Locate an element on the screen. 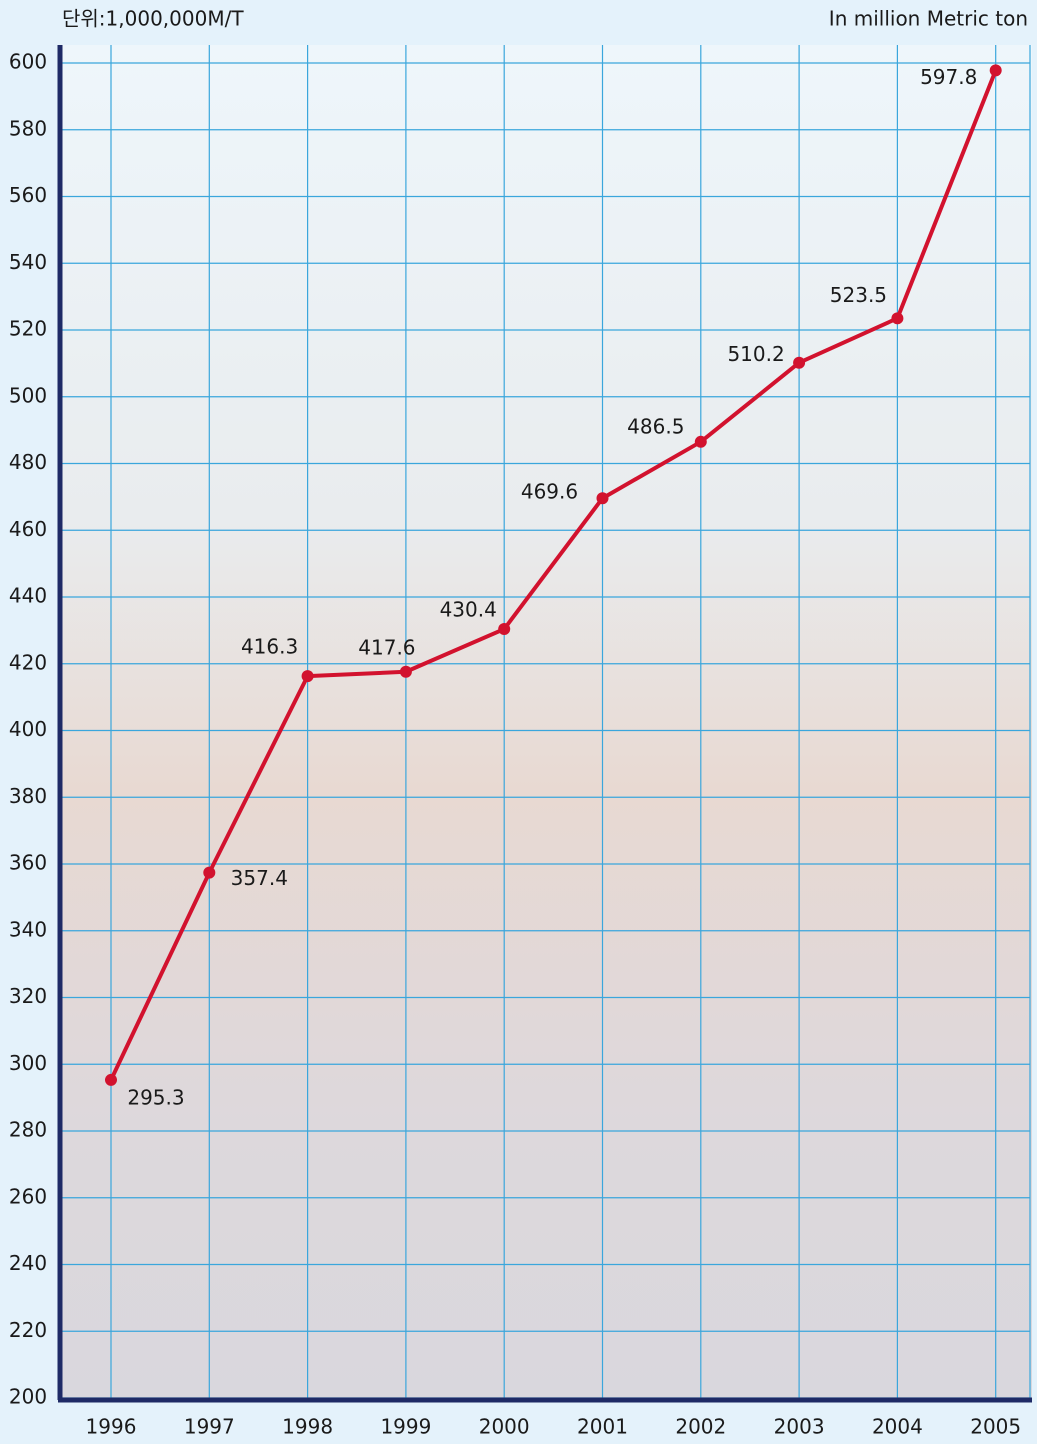 This screenshot has height=1444, width=1037. y-tick-label: 540 is located at coordinates (28, 262).